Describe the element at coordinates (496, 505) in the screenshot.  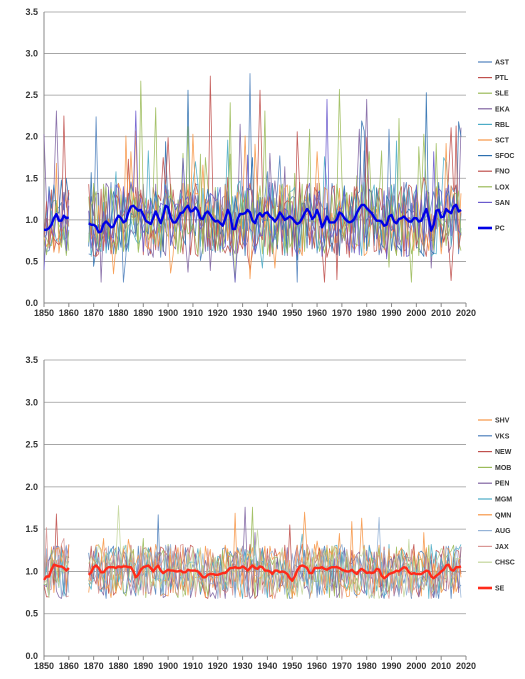
I see `legend: SHV VKS NEW MOB PEN MGM QMN AUG JAX CHSC SE` at that location.